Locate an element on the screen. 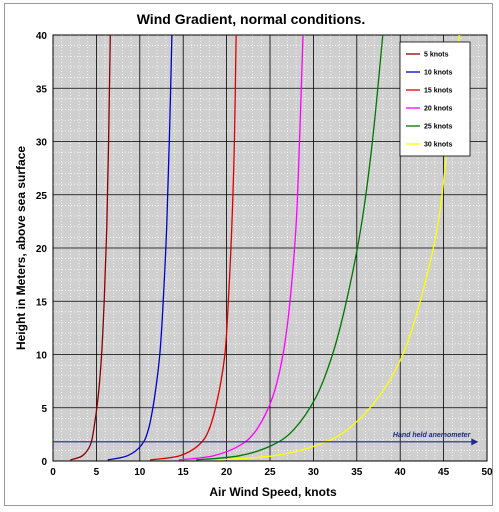  x-tick-label: 15 is located at coordinates (184, 472).